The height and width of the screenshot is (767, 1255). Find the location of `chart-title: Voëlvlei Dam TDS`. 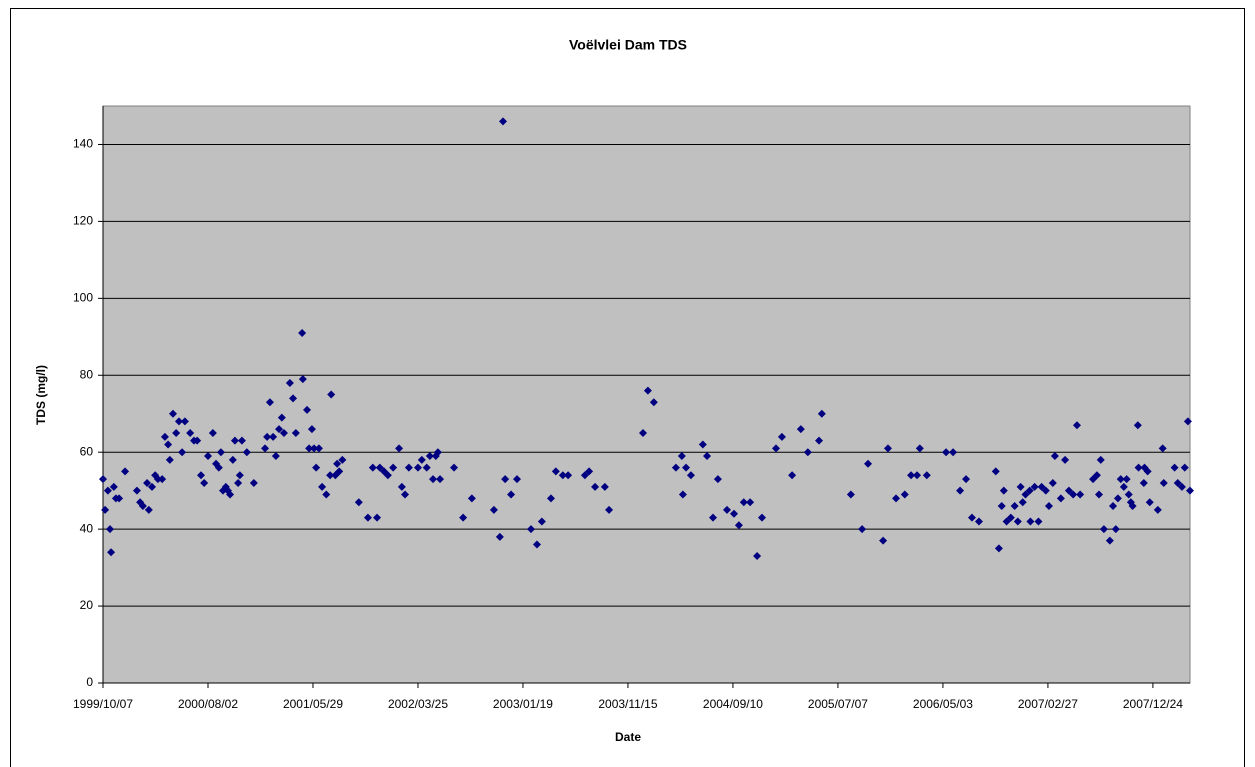

chart-title: Voëlvlei Dam TDS is located at coordinates (628, 45).